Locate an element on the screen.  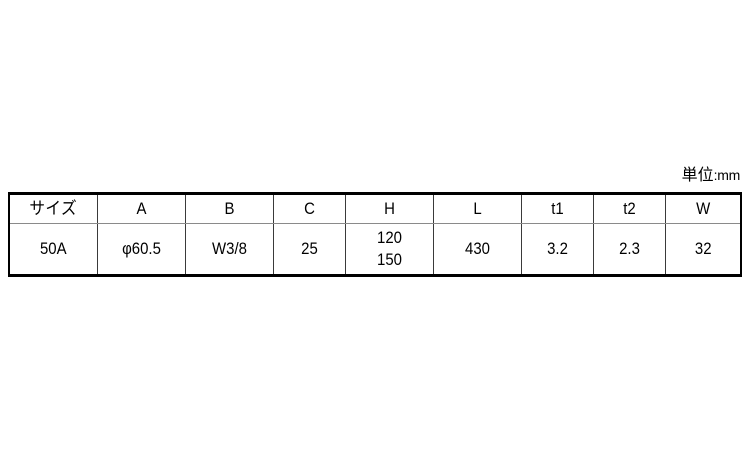
column-header-c: C is located at coordinates (309, 208).